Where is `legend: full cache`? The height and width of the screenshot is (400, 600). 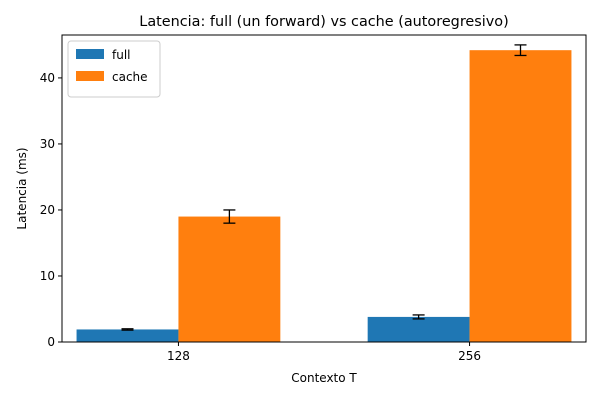
legend: full cache is located at coordinates (114, 69).